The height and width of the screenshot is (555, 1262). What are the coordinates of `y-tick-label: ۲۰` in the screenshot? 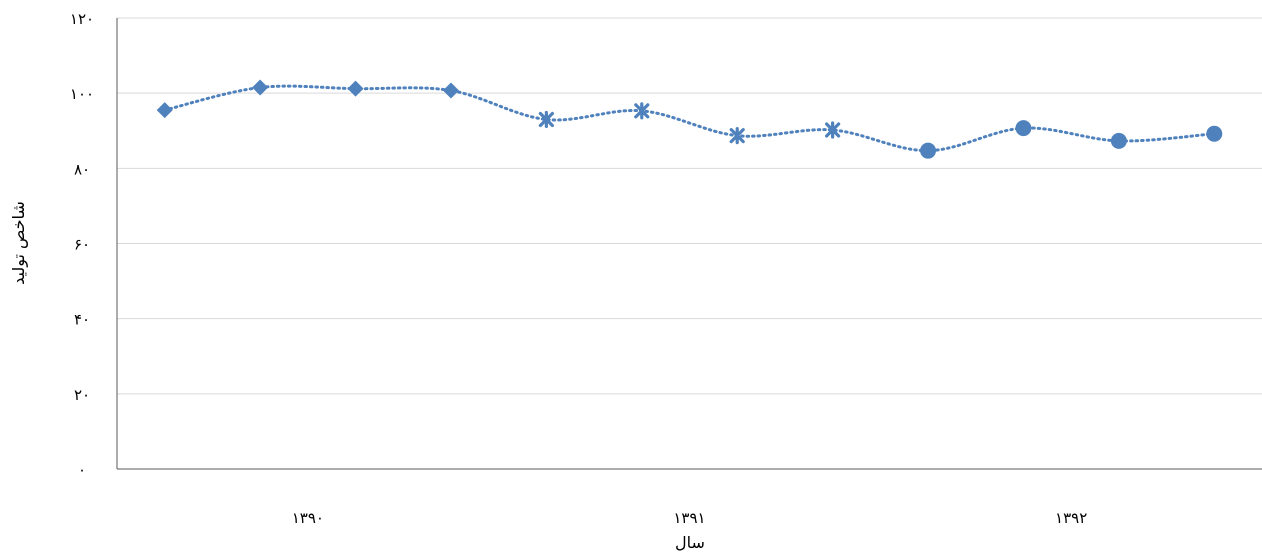 It's located at (82, 395).